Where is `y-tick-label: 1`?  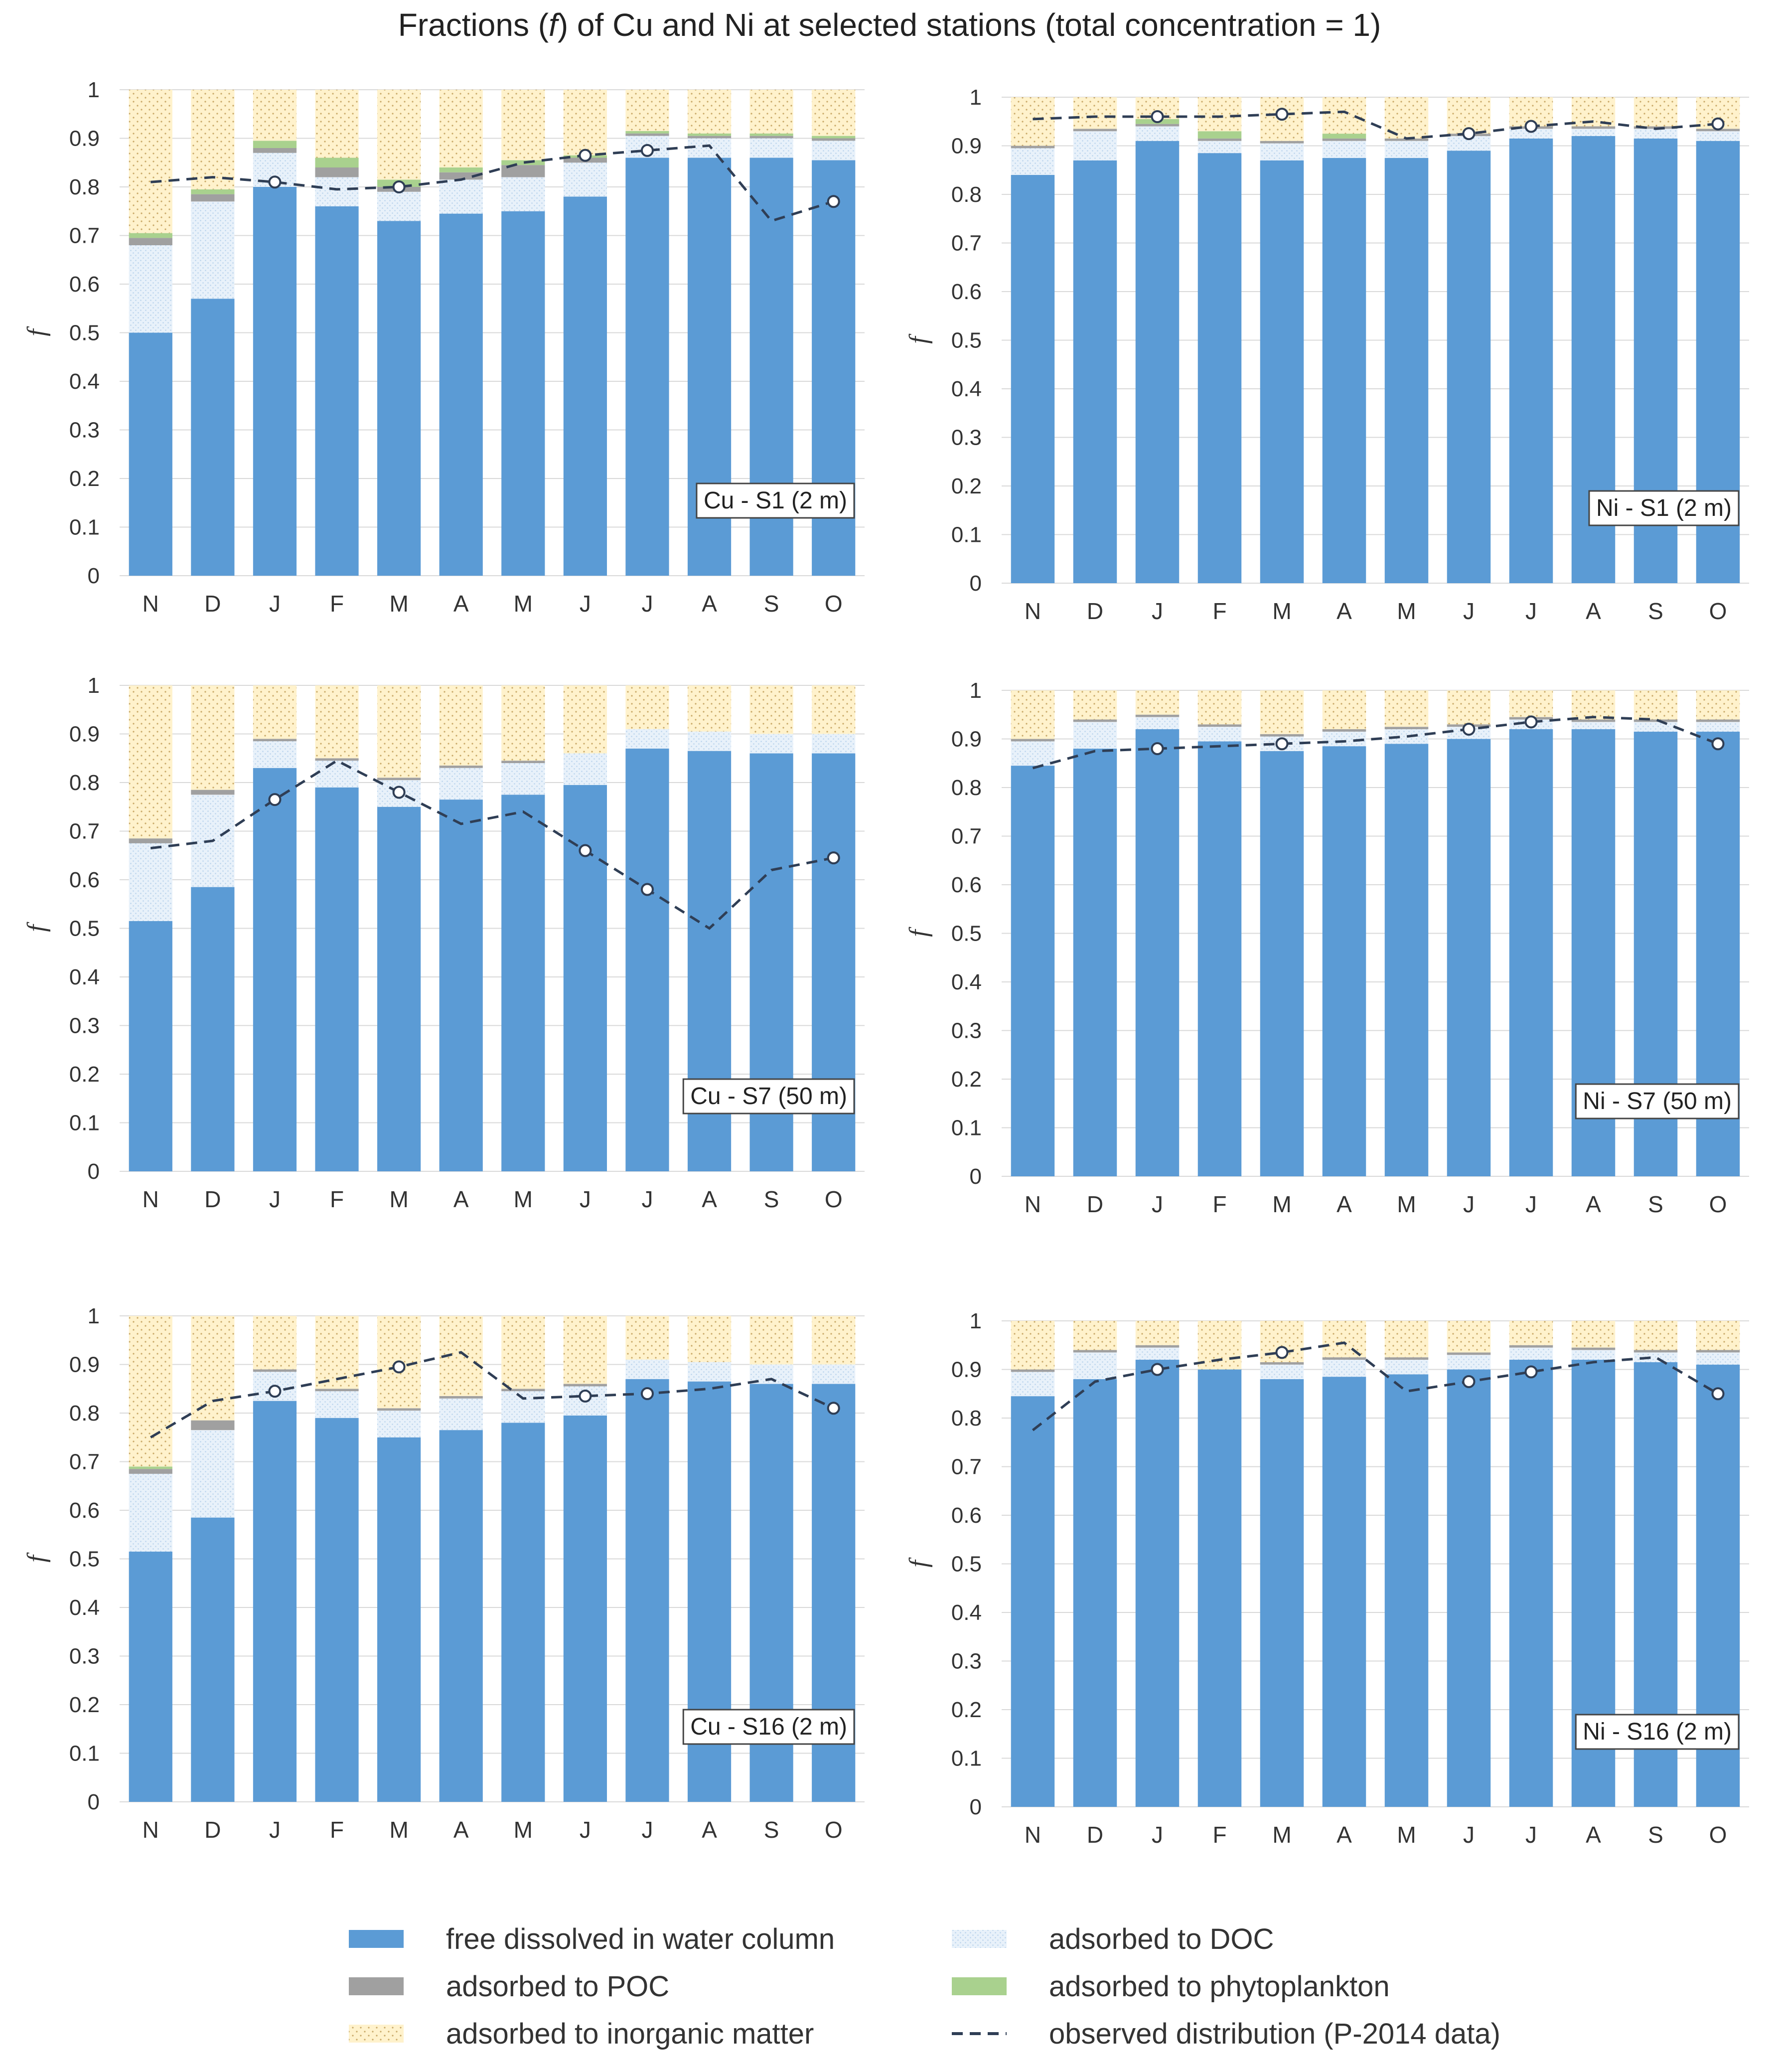
y-tick-label: 1 is located at coordinates (976, 691).